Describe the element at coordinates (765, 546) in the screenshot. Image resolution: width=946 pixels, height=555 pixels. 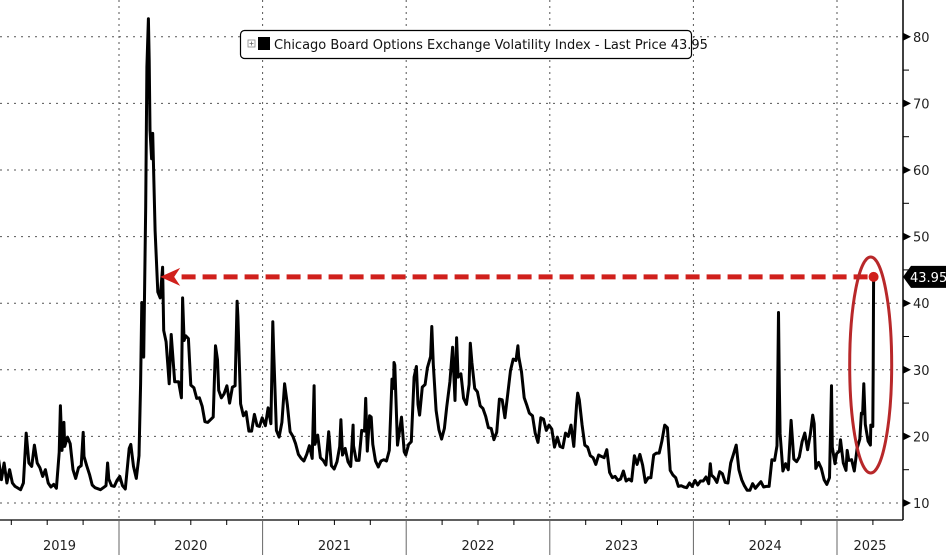
I see `x-tick-label-2024: 2024` at that location.